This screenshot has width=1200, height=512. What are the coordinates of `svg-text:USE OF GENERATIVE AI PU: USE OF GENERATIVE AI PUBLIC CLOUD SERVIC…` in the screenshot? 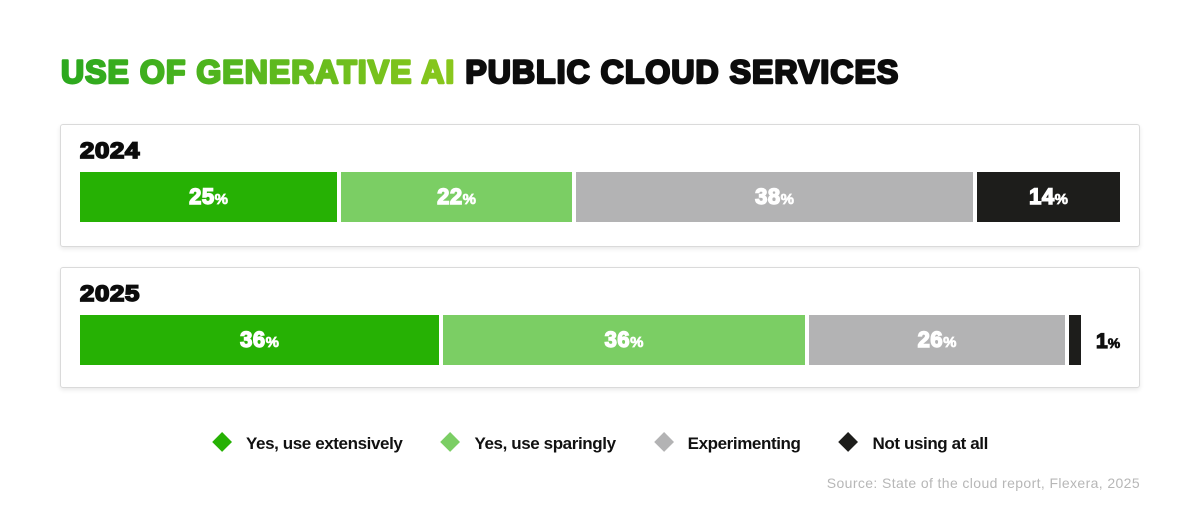 It's located at (480, 72).